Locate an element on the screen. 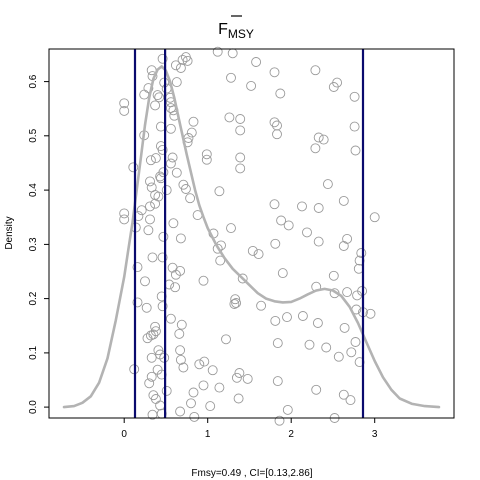 This screenshot has height=480, width=480. y-tick-label-4: 0.4 is located at coordinates (33, 190).